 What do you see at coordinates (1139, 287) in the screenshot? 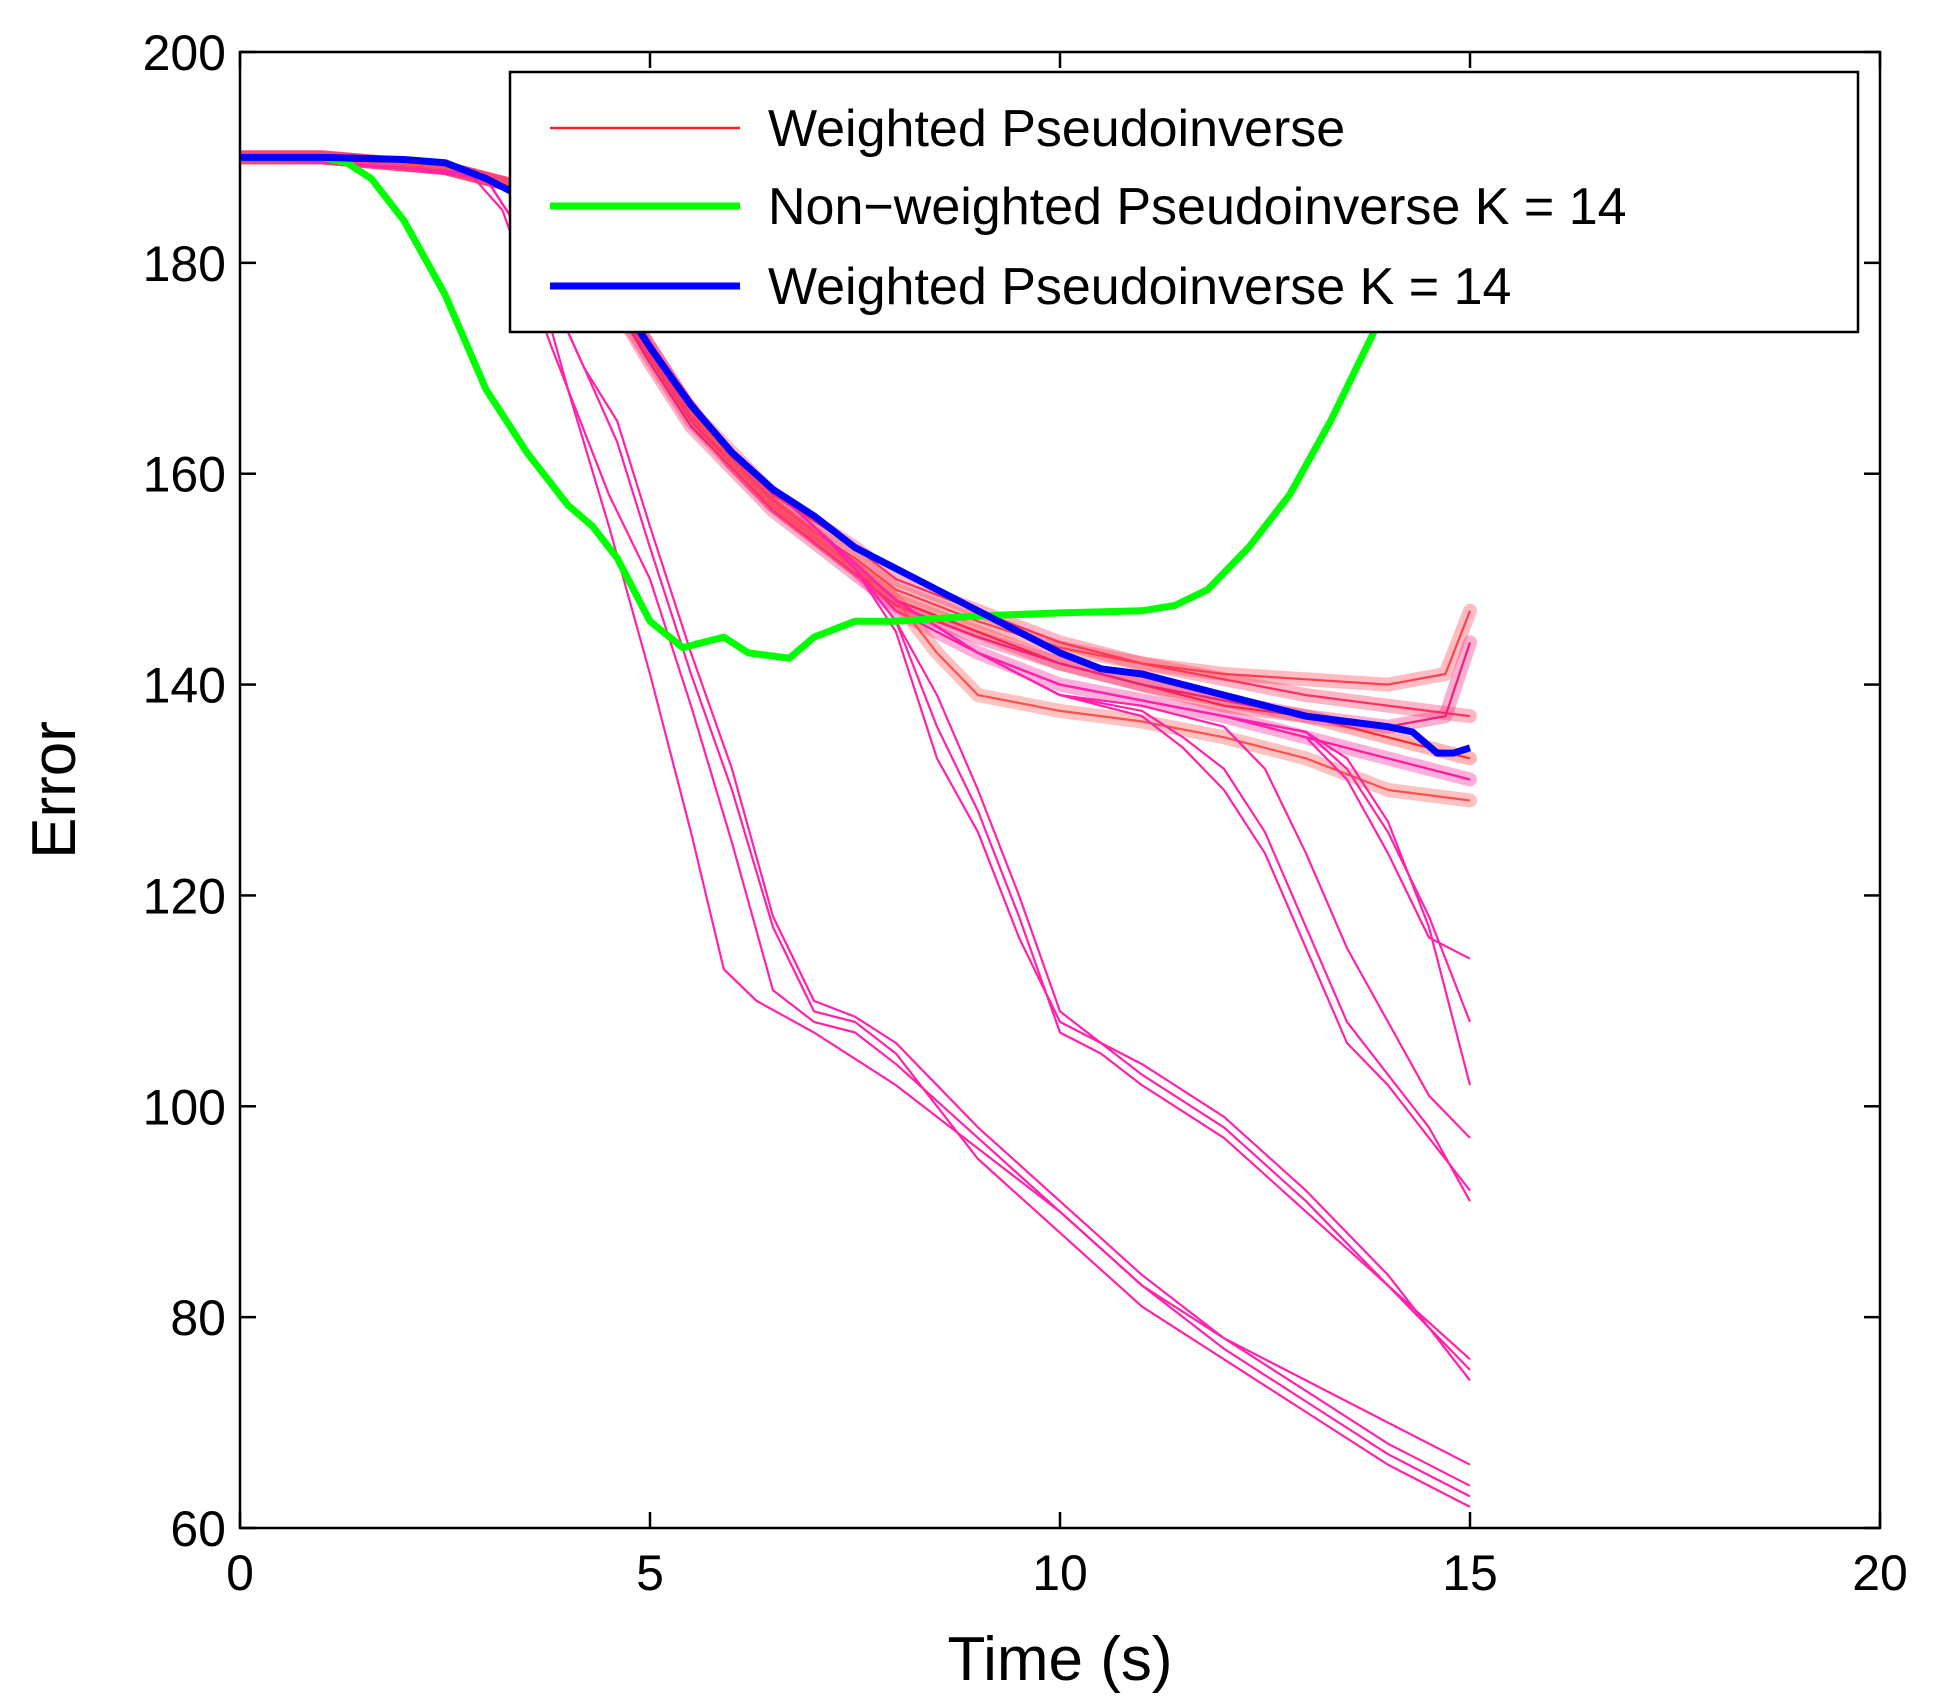
I see `legend-label: Weighted Pseudoinverse K = 14` at bounding box center [1139, 287].